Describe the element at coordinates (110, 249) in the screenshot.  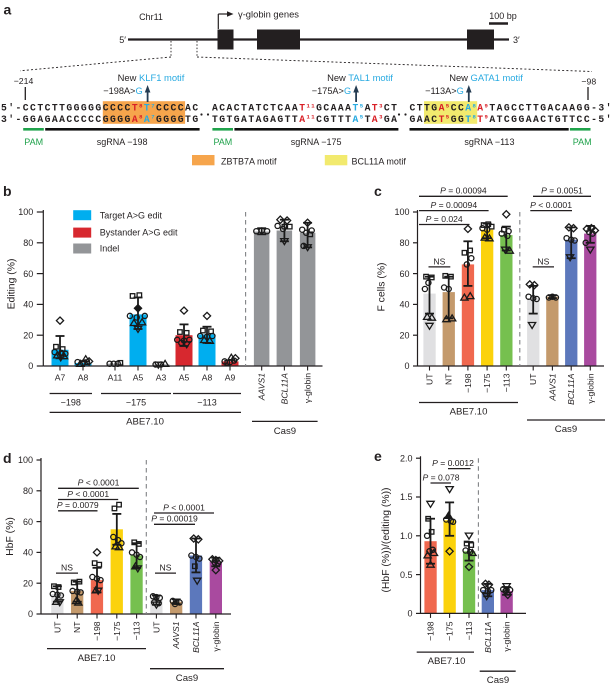
I see `svg-text: Indel` at that location.